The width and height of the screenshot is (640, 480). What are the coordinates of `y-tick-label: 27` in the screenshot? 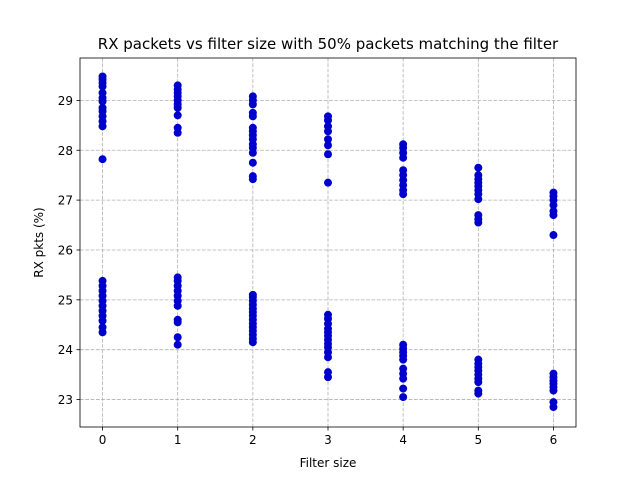 It's located at (65, 201).